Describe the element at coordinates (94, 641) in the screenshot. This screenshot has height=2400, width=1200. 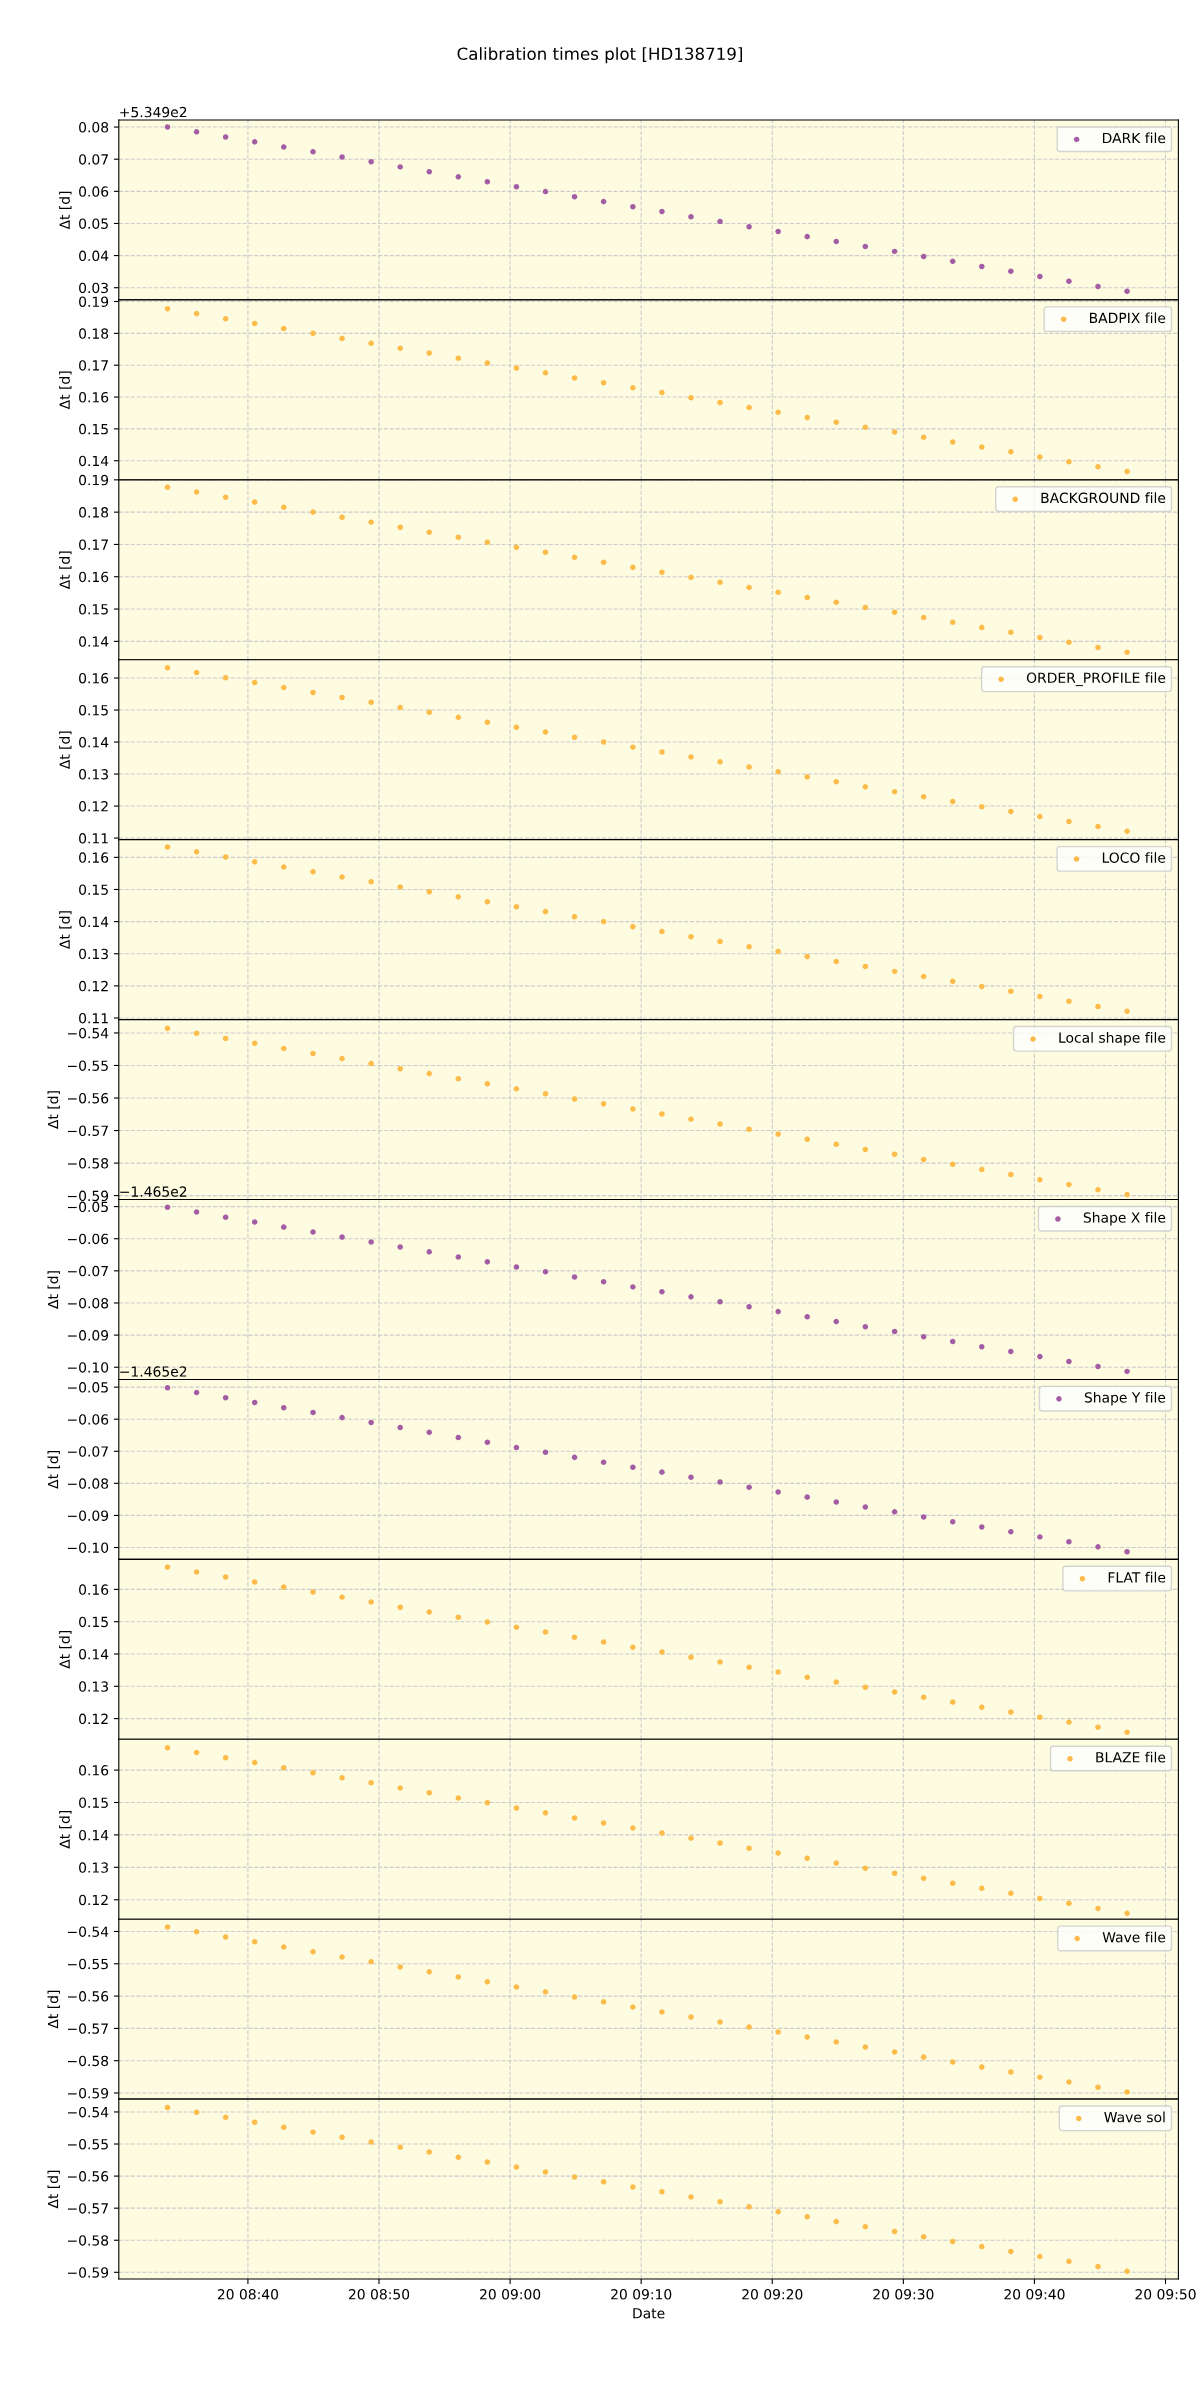
I see `y-tick-label: 0.14` at that location.